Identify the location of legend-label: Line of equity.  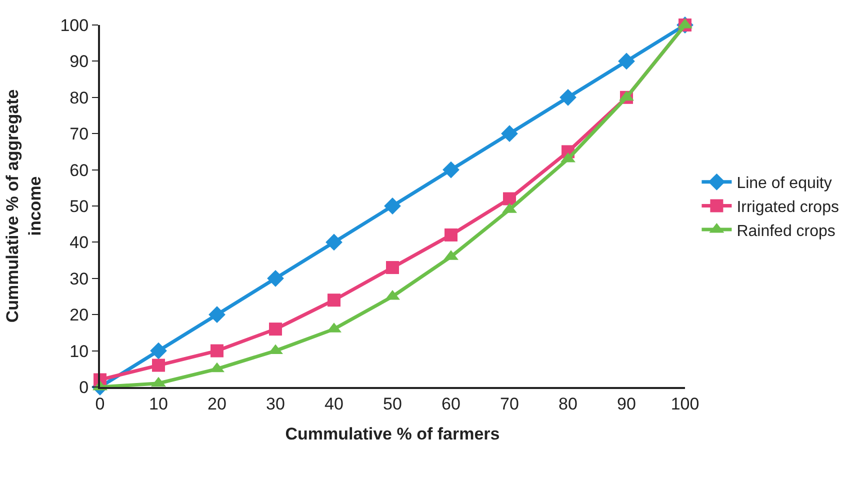
(784, 183).